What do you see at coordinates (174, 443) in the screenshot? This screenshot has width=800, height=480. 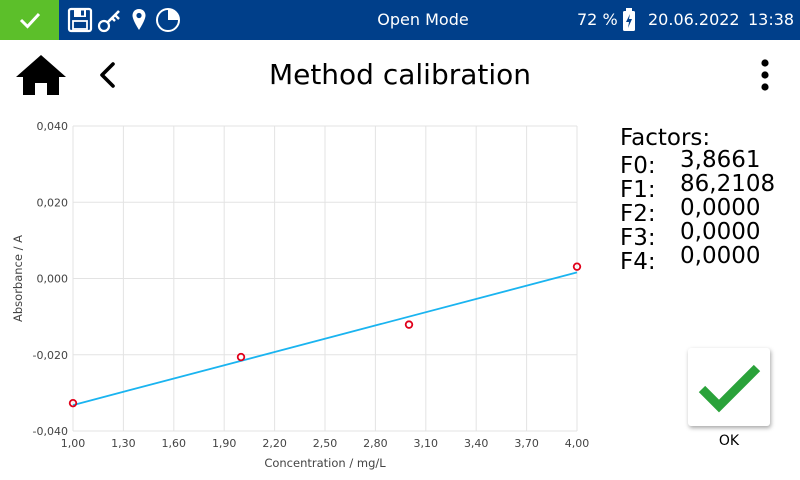 I see `x-tick-label: 1,60` at bounding box center [174, 443].